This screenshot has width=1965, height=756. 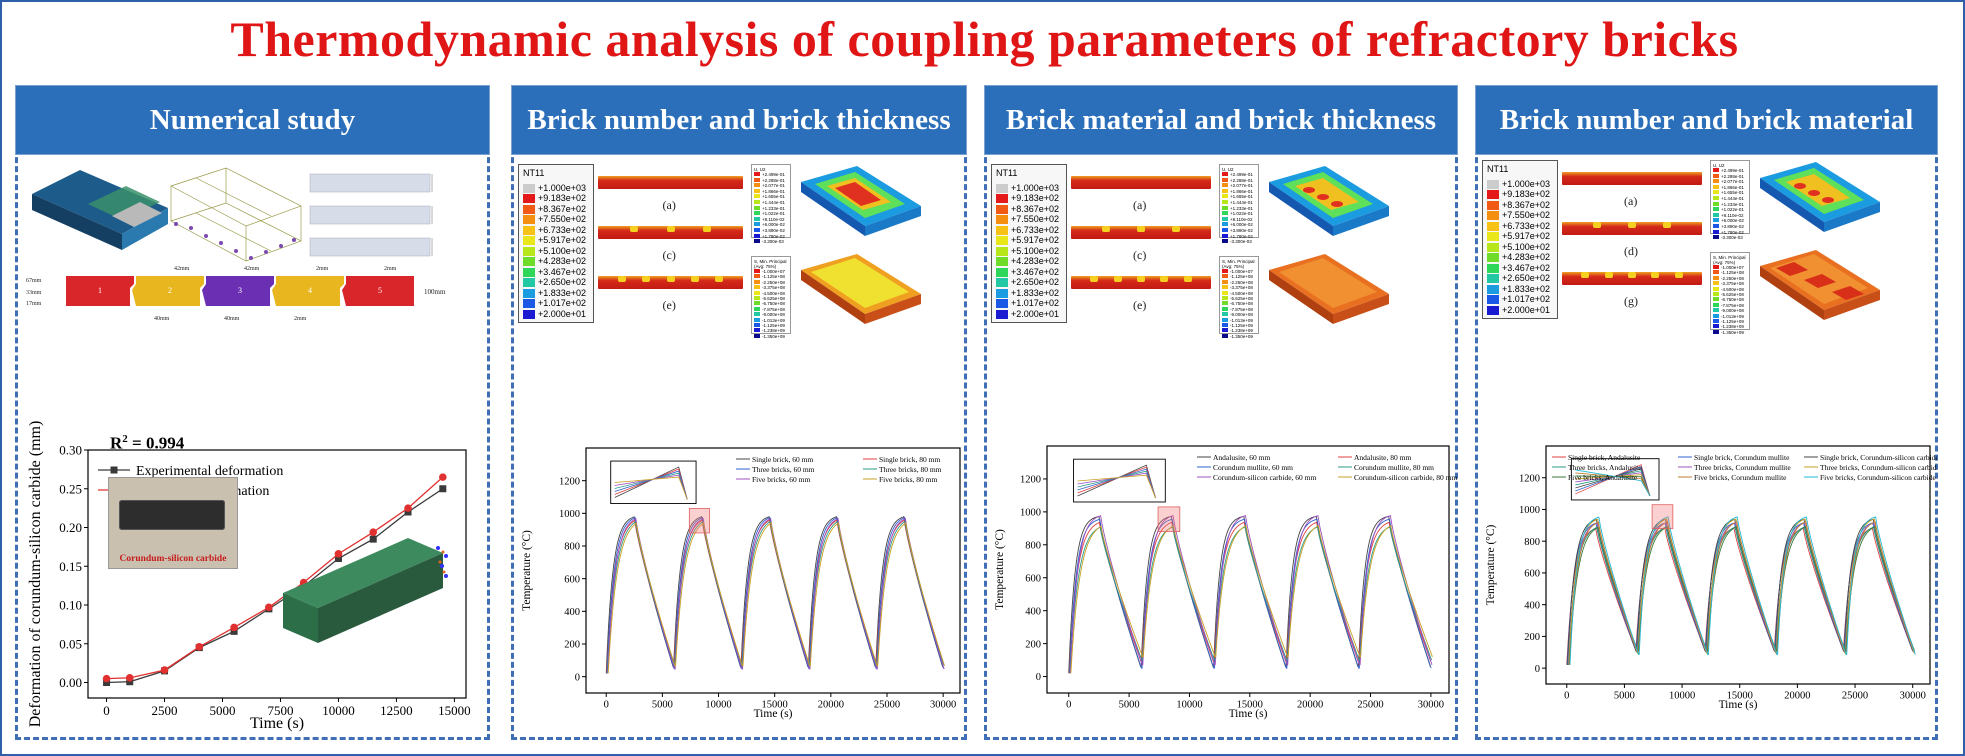 What do you see at coordinates (70, 488) in the screenshot?
I see `y-tick-label: 0.25` at bounding box center [70, 488].